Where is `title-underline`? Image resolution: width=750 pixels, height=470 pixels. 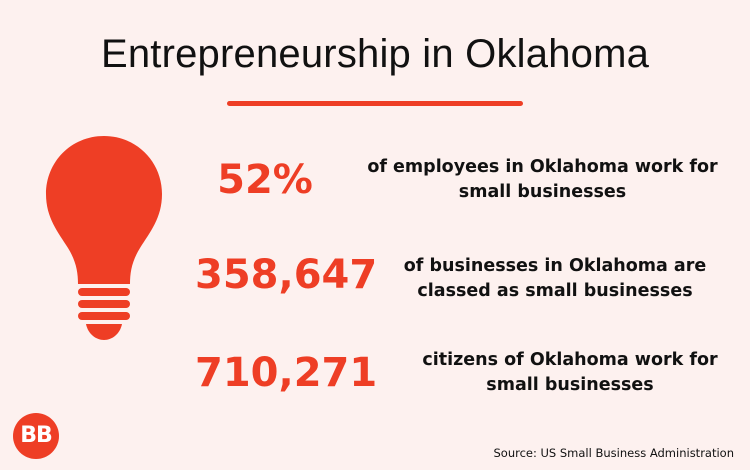 title-underline is located at coordinates (375, 103).